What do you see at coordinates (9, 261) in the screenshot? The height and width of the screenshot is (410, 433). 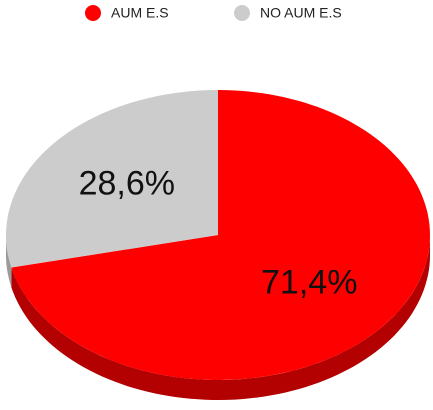 I see `slice-side` at bounding box center [9, 261].